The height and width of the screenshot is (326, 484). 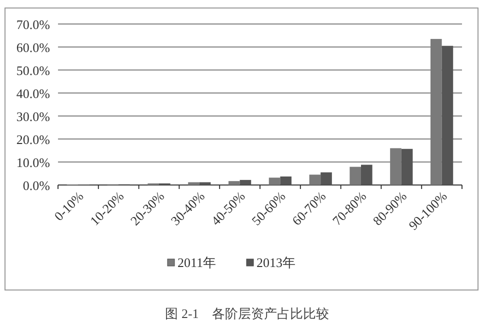 I want to click on text: 图 2-1 各阶层资产占比比较, so click(x=247, y=313).